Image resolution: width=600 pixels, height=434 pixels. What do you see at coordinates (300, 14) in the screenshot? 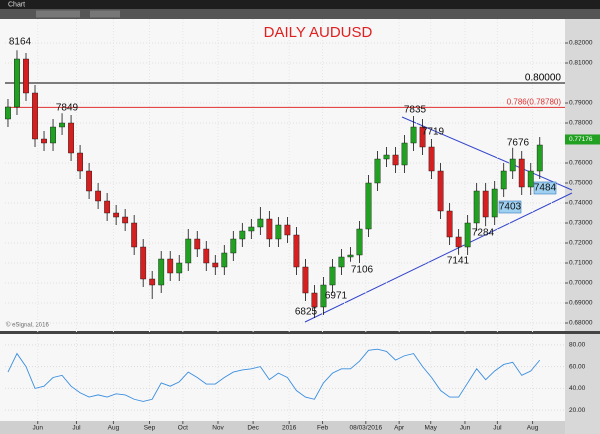
I see `toolbar` at bounding box center [300, 14].